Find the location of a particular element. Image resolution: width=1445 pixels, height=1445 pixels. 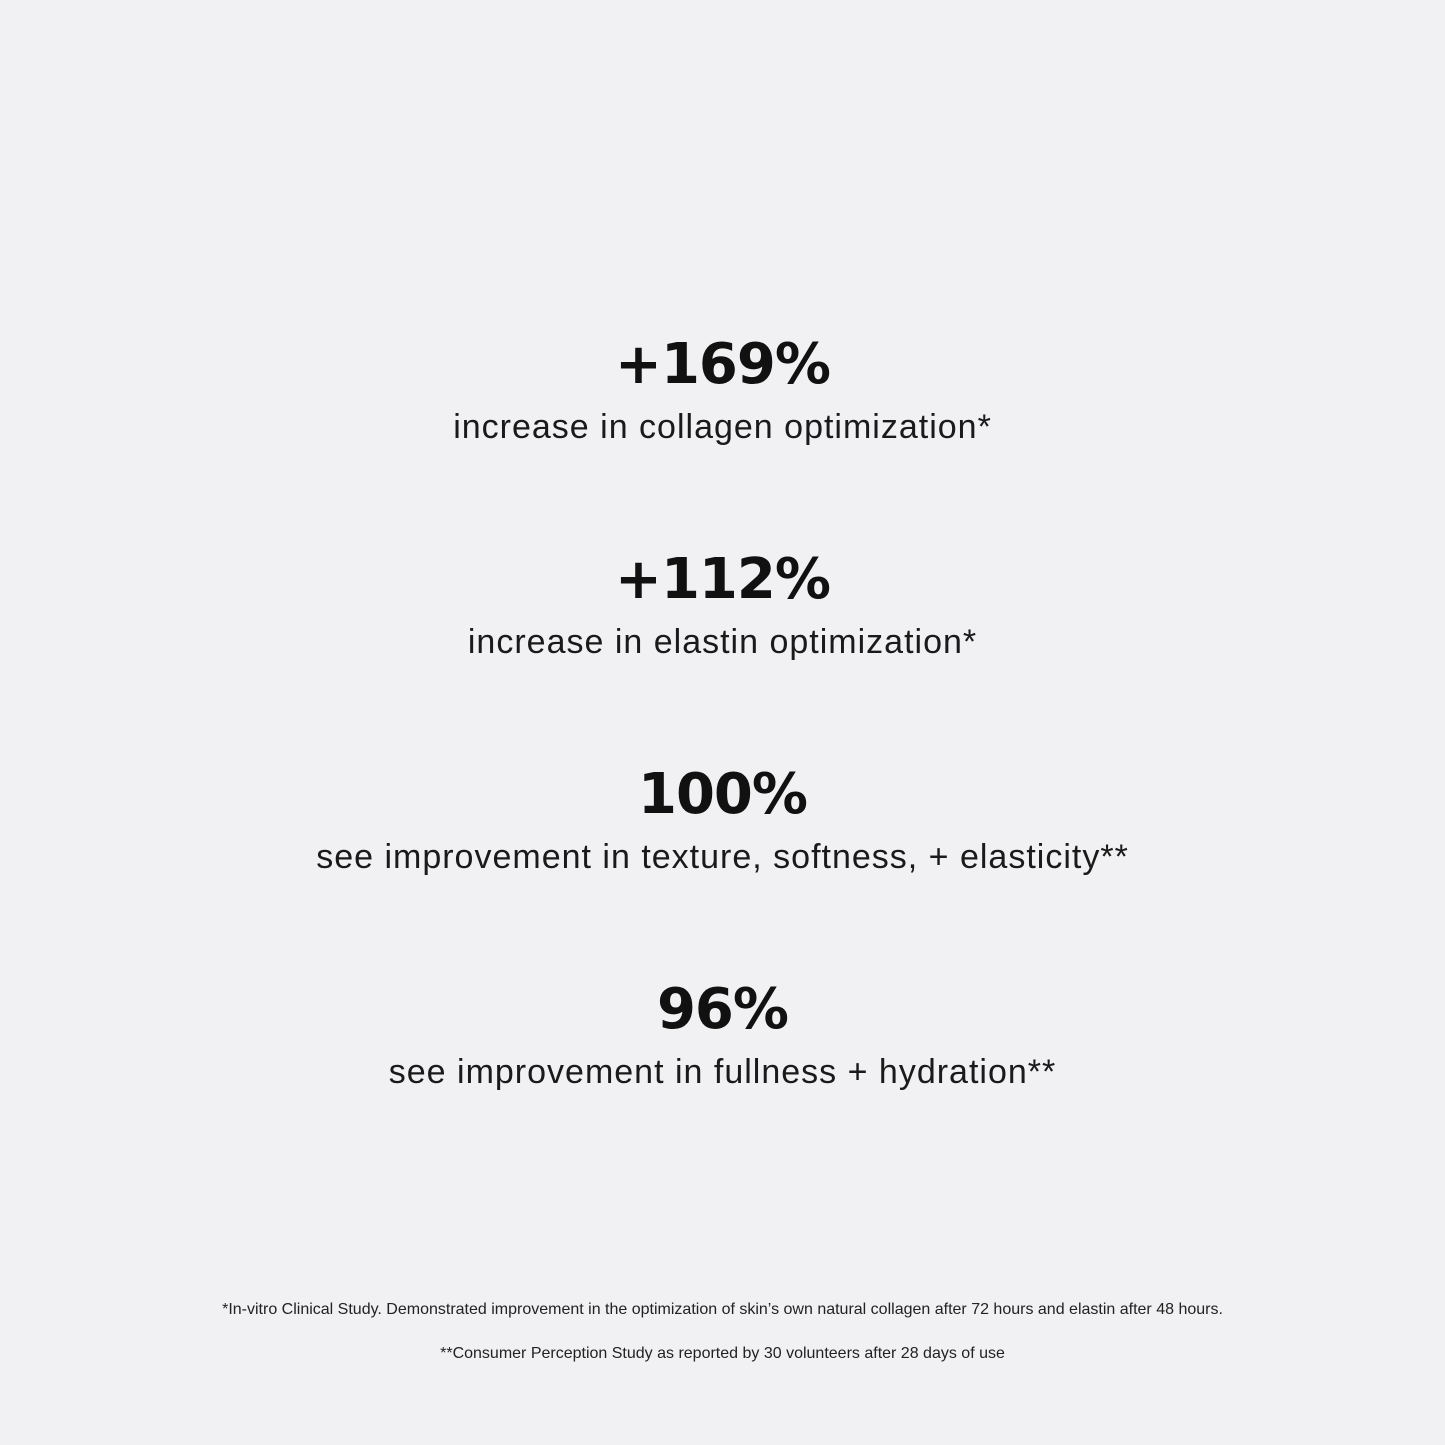

stat-collagen: +169% increase in collagen optimization* is located at coordinates (722, 391).